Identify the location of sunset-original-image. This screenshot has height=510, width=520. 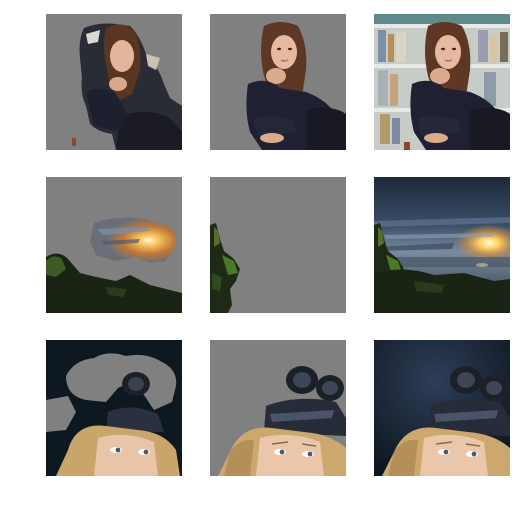
(442, 245).